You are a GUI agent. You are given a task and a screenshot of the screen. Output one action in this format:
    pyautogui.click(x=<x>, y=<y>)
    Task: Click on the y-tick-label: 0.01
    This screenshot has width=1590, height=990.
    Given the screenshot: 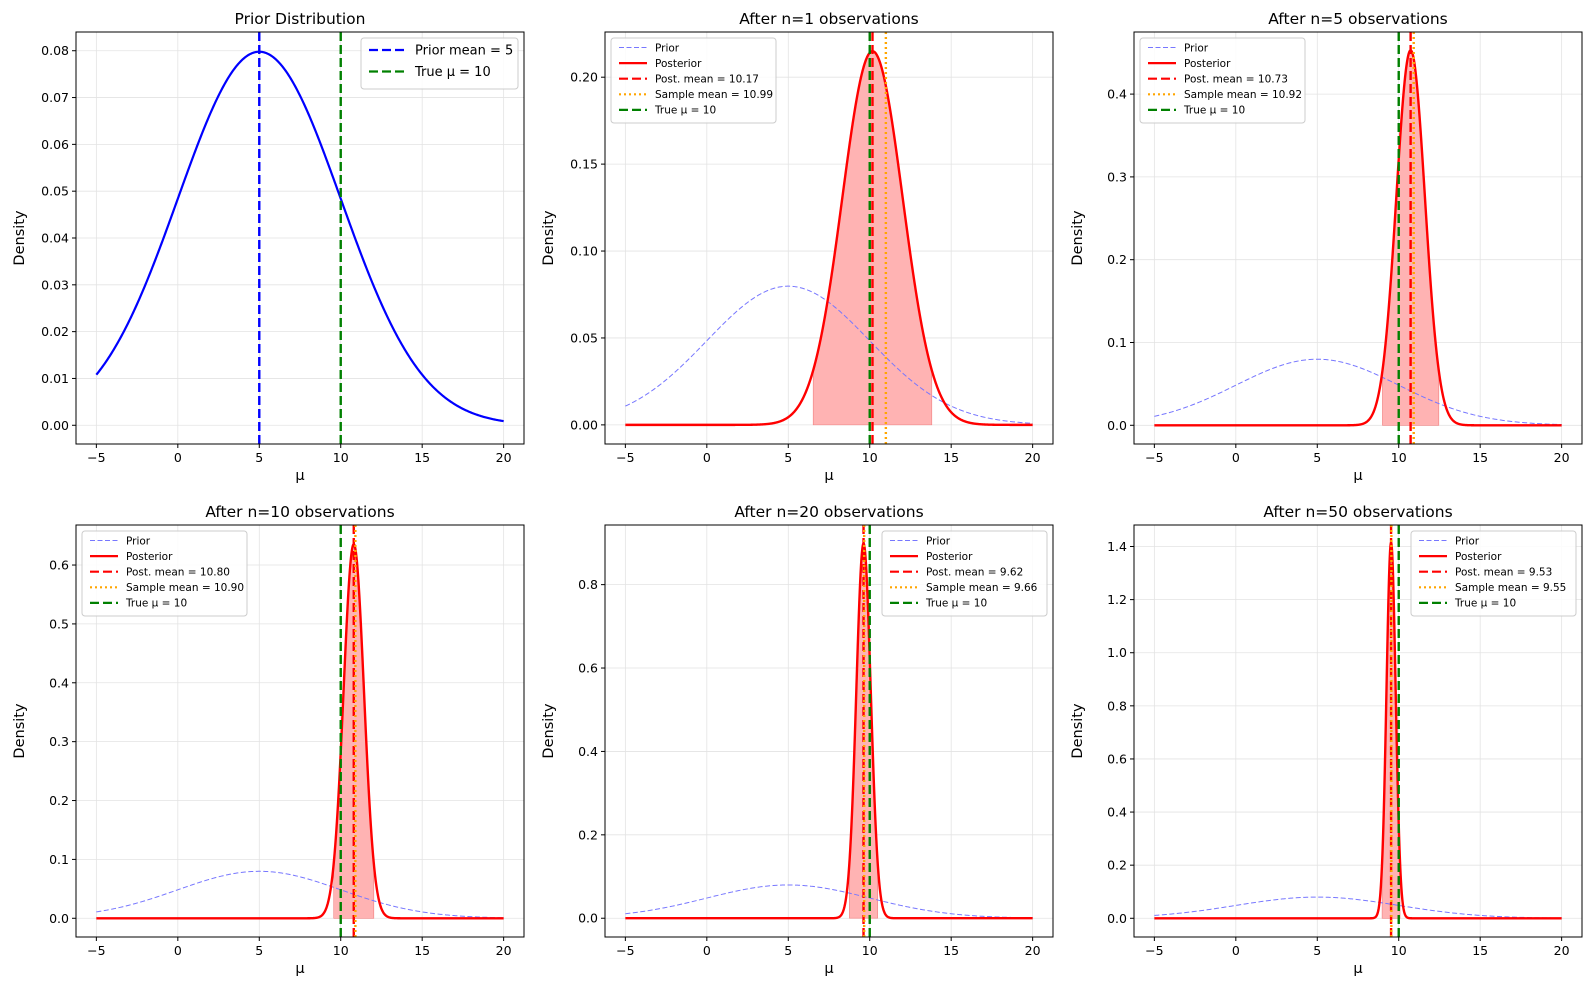 What is the action you would take?
    pyautogui.click(x=55, y=378)
    